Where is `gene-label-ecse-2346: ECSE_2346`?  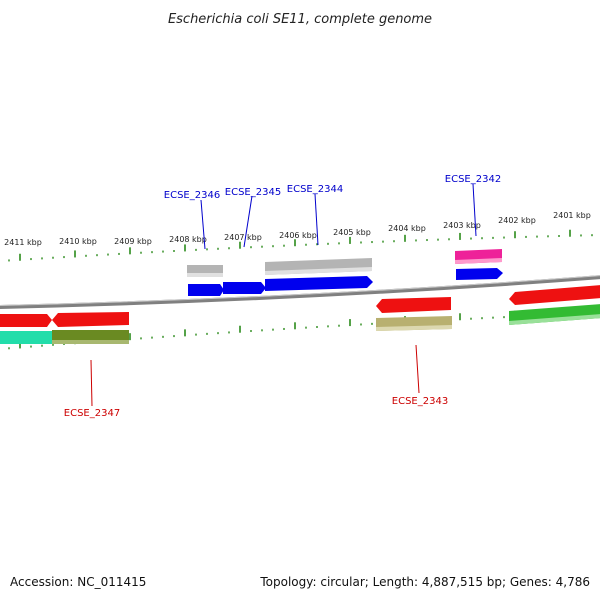 gene-label-ecse-2346: ECSE_2346 is located at coordinates (192, 195).